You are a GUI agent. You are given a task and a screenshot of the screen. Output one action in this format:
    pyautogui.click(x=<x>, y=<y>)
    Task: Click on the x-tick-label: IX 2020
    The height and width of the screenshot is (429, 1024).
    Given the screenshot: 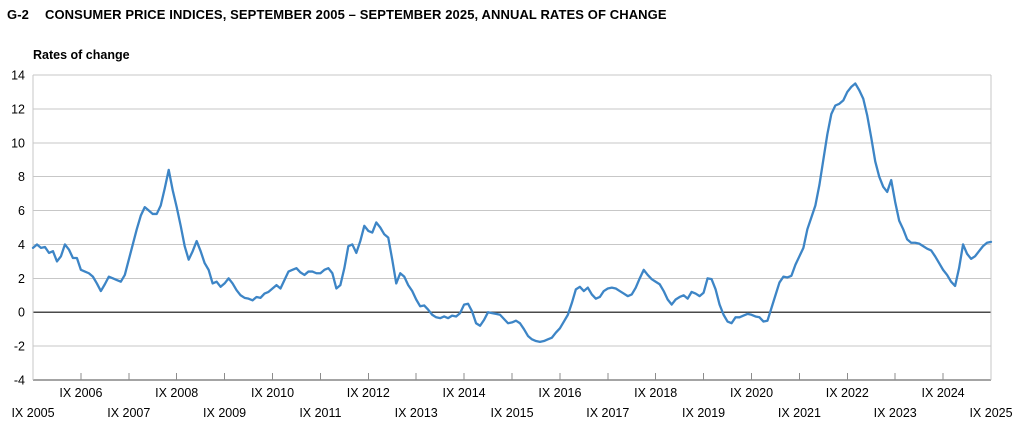 What is the action you would take?
    pyautogui.click(x=751, y=393)
    